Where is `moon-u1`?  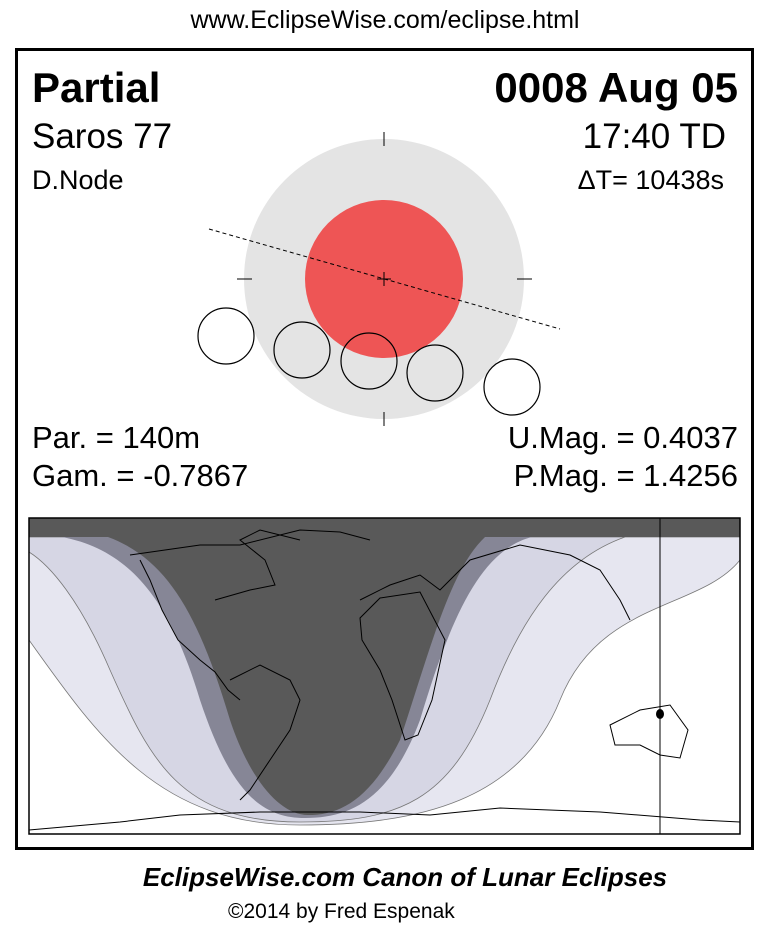
moon-u1 is located at coordinates (302, 350).